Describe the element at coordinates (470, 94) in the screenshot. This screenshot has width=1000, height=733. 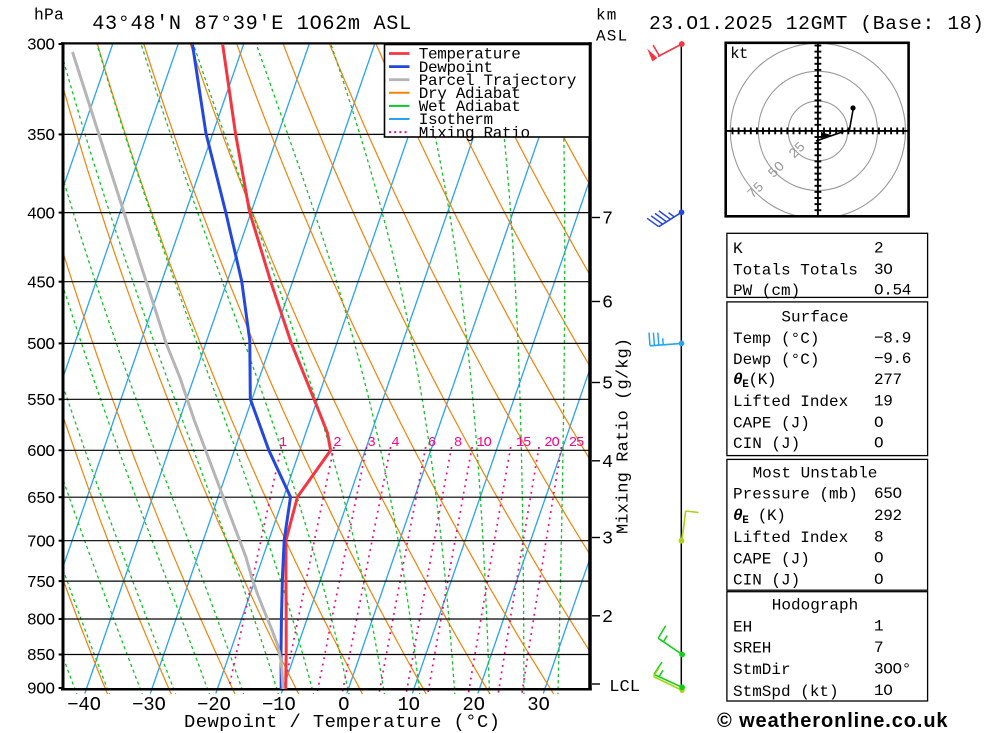
I see `svg-text: Dry Adiabat` at that location.